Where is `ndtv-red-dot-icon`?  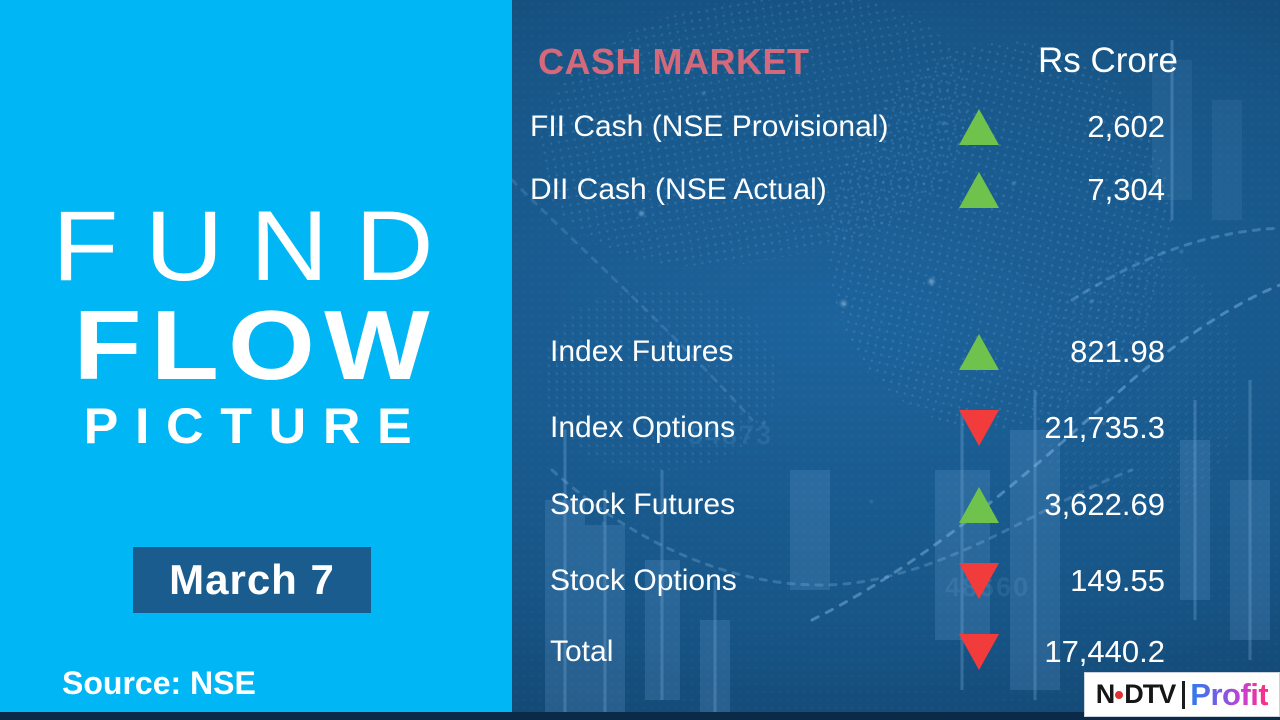
ndtv-red-dot-icon is located at coordinates (1119, 694).